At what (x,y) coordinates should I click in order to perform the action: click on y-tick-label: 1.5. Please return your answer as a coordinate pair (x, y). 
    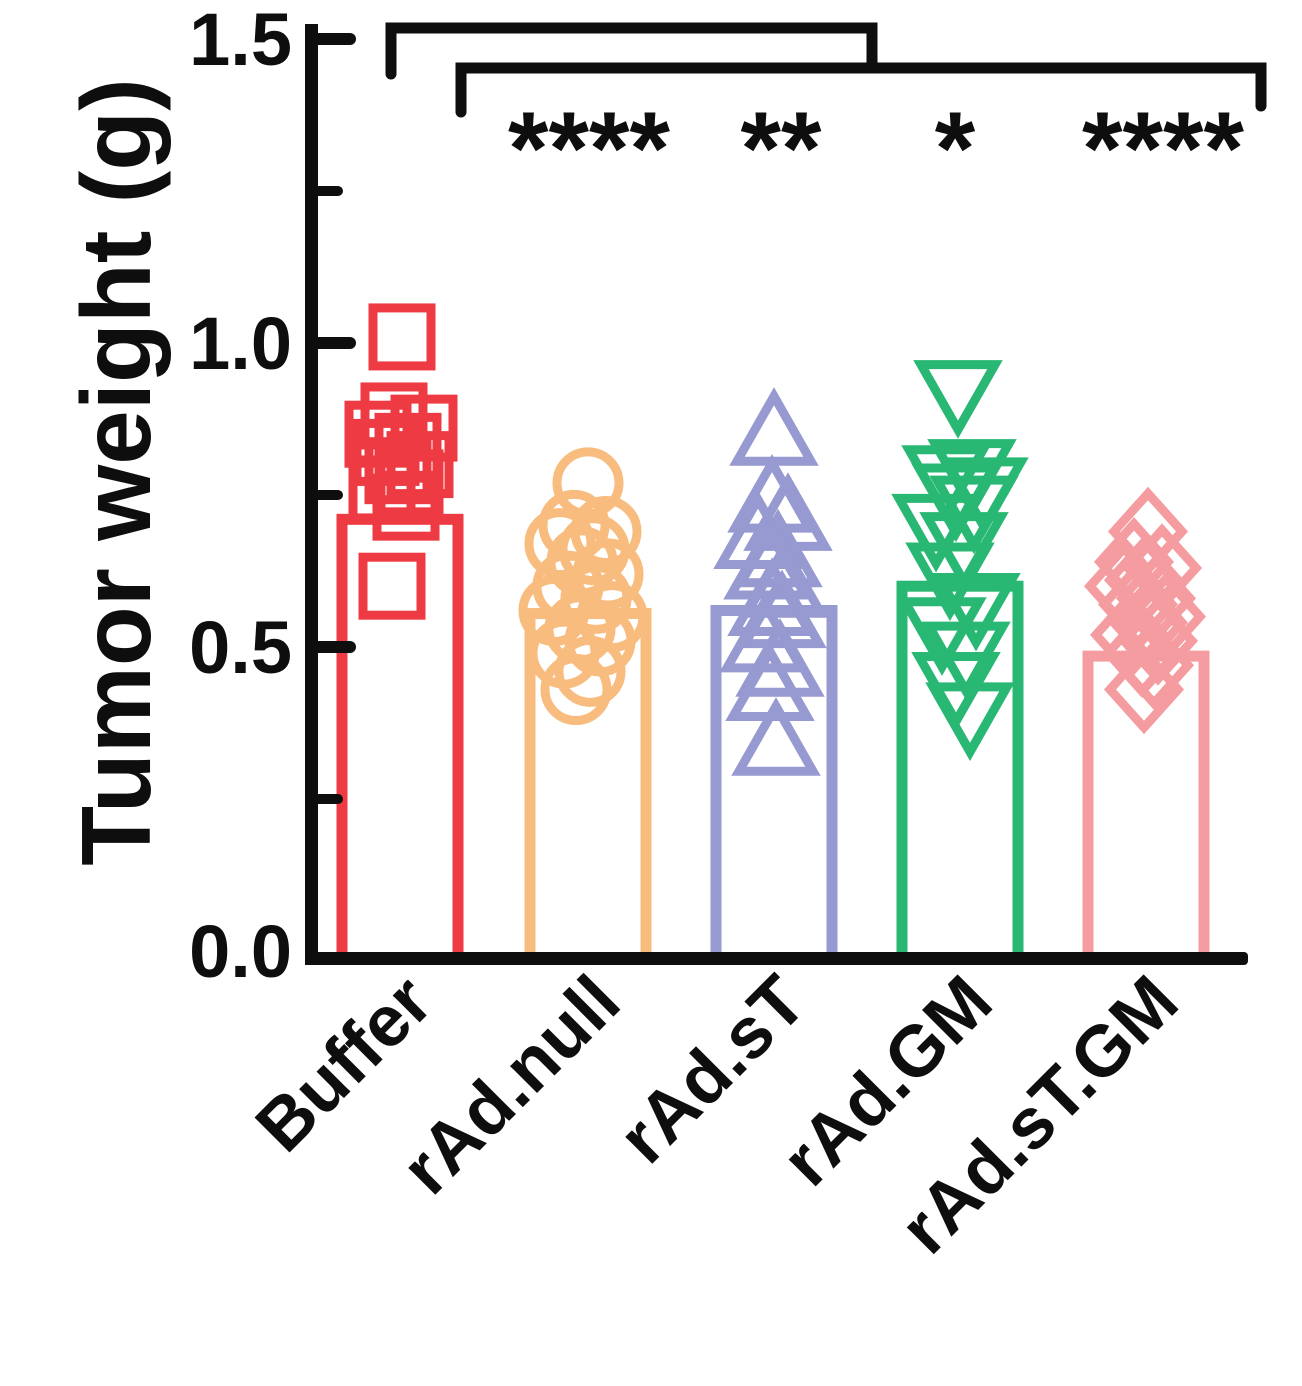
    Looking at the image, I should click on (240, 40).